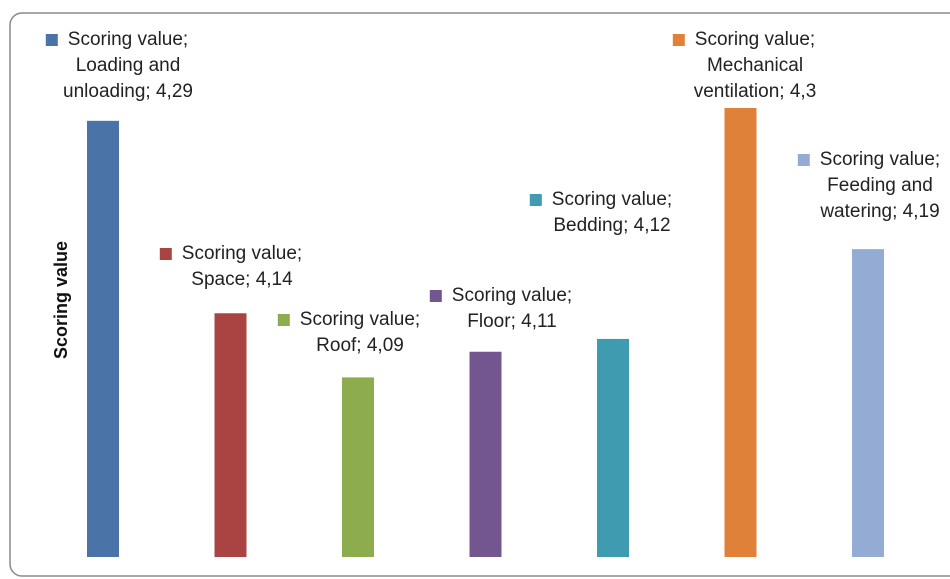 This screenshot has width=950, height=579. Describe the element at coordinates (61, 300) in the screenshot. I see `y-axis-title: Scoring value` at that location.